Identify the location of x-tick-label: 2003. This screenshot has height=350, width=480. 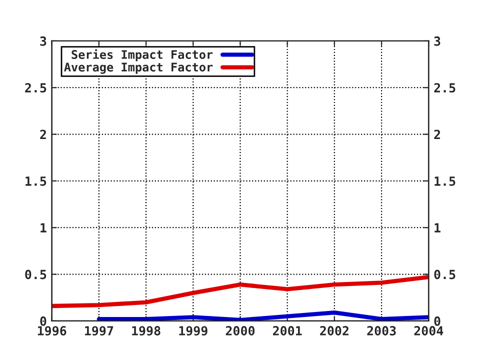
(381, 331).